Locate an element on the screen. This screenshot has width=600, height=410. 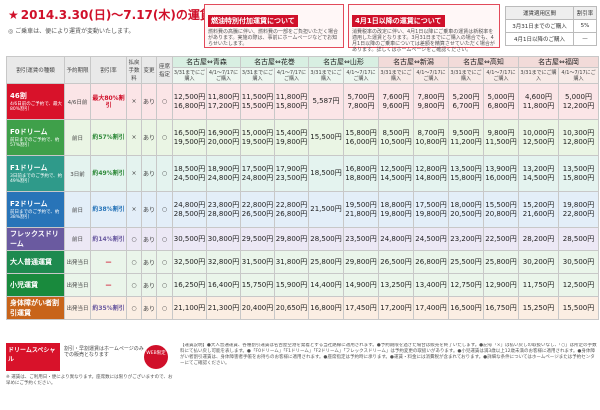
price-cell: 5,700円 7,800円 is located at coordinates (361, 101).